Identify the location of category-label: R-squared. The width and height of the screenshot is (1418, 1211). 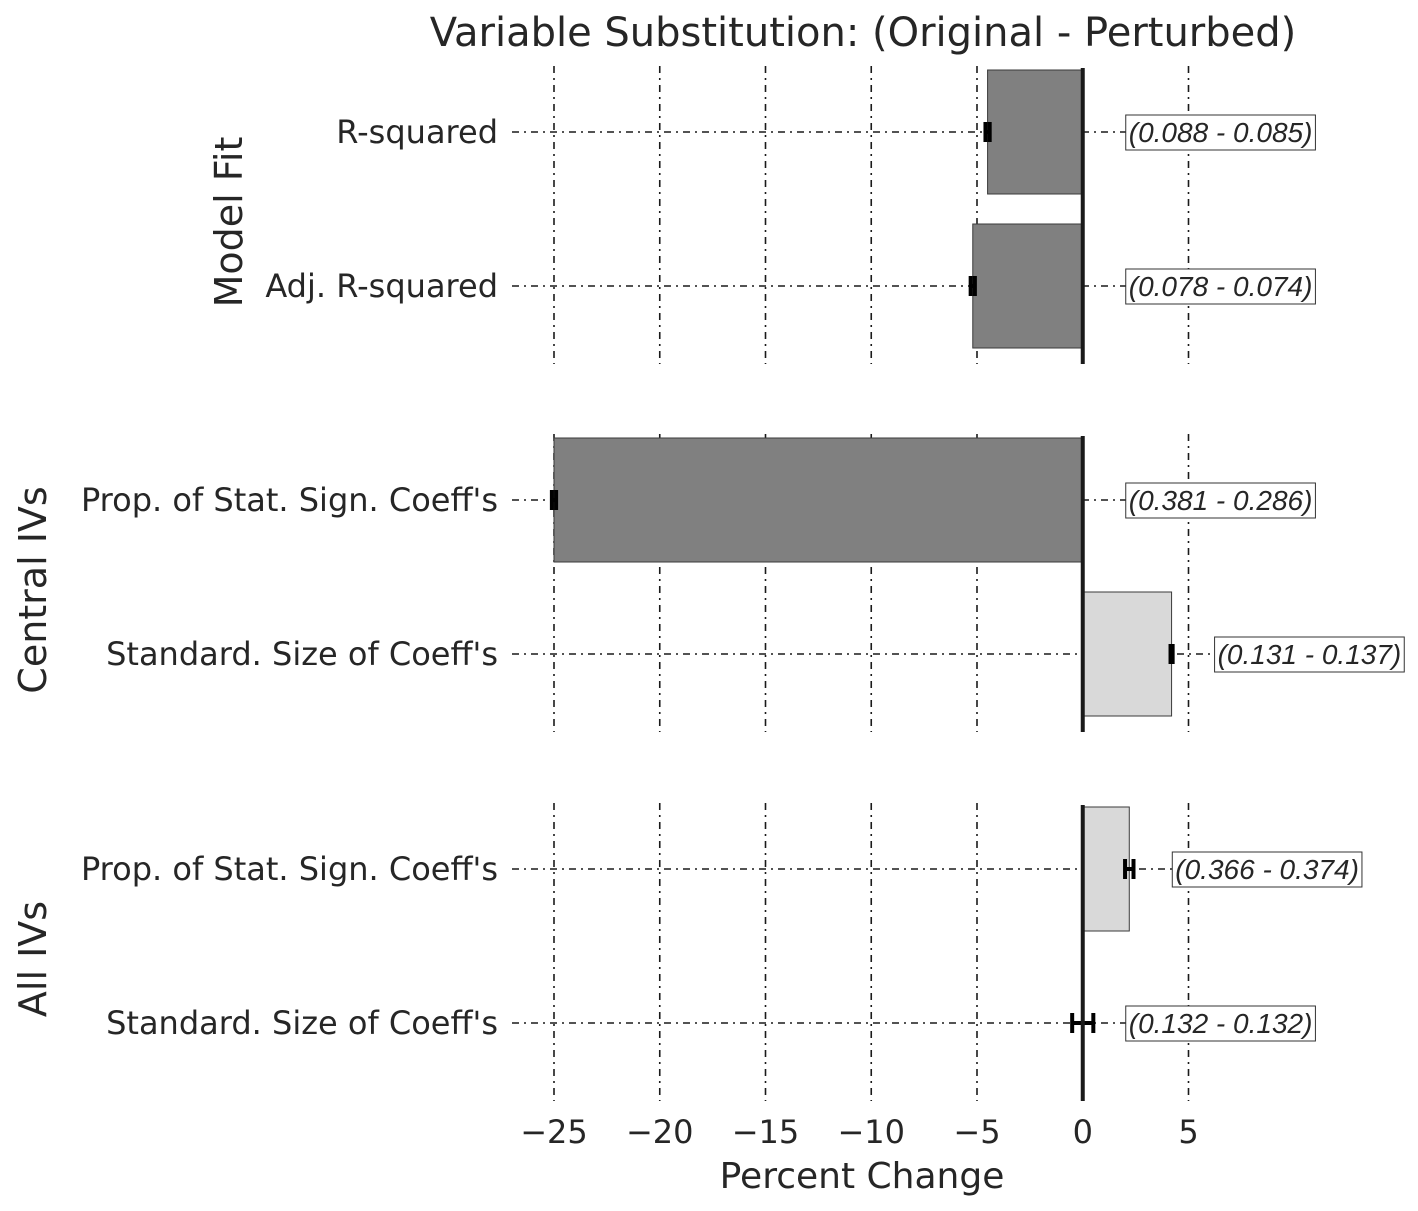
(417, 132).